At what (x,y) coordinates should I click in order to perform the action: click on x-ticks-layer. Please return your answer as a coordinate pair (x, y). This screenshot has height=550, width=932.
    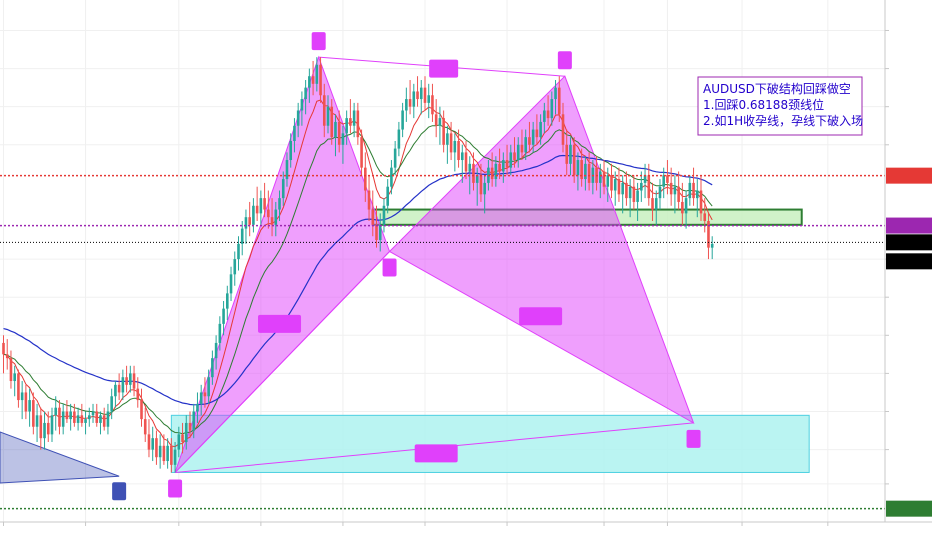
    Looking at the image, I should click on (416, 524).